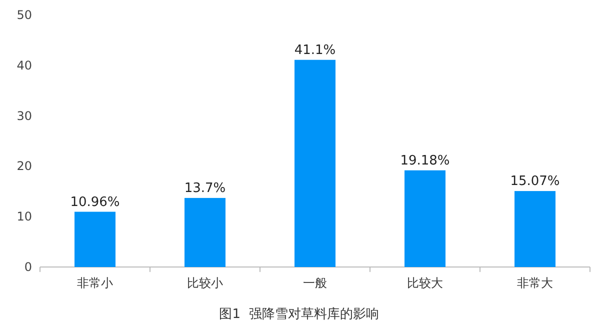  I want to click on y-tick-label: 20, so click(24, 166).